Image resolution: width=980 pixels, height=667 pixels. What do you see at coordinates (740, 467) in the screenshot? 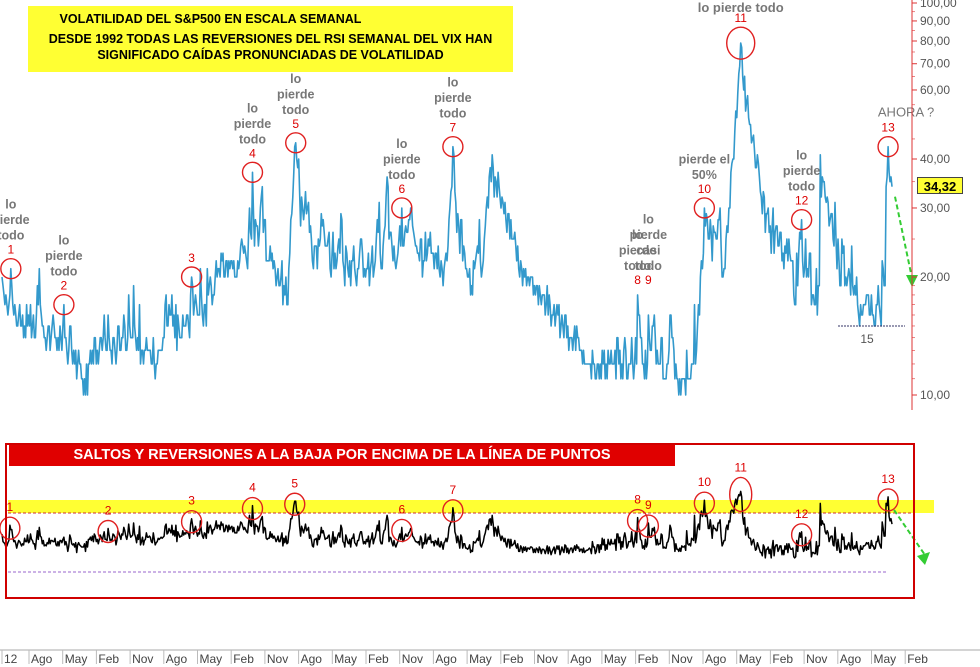
I see `rsi-peak-number-11: 11` at bounding box center [740, 467].